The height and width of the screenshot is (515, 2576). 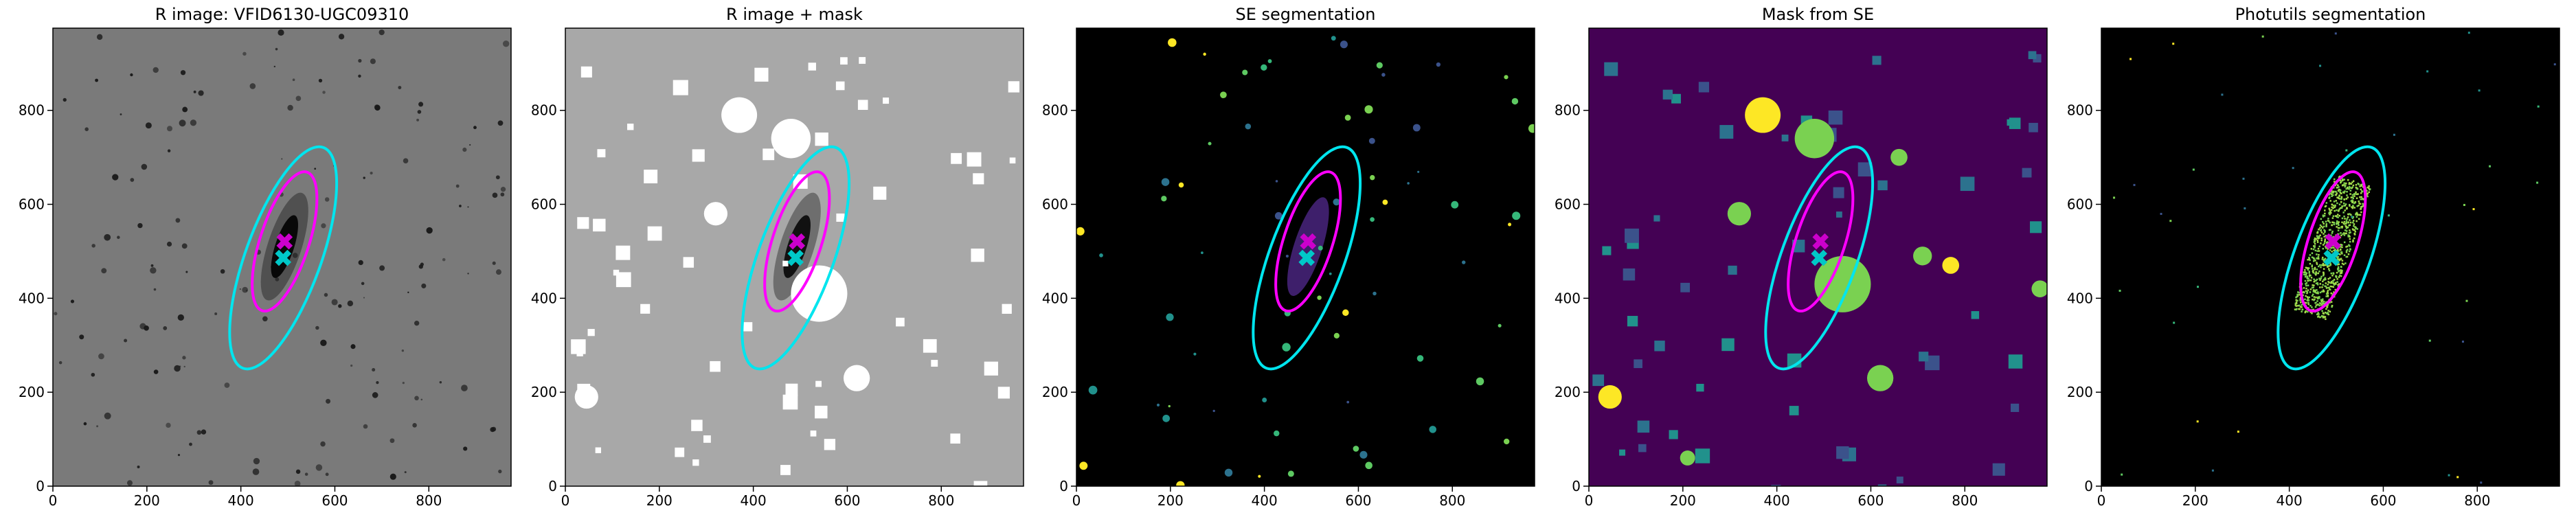 What do you see at coordinates (565, 500) in the screenshot?
I see `x-tick-label: 0` at bounding box center [565, 500].